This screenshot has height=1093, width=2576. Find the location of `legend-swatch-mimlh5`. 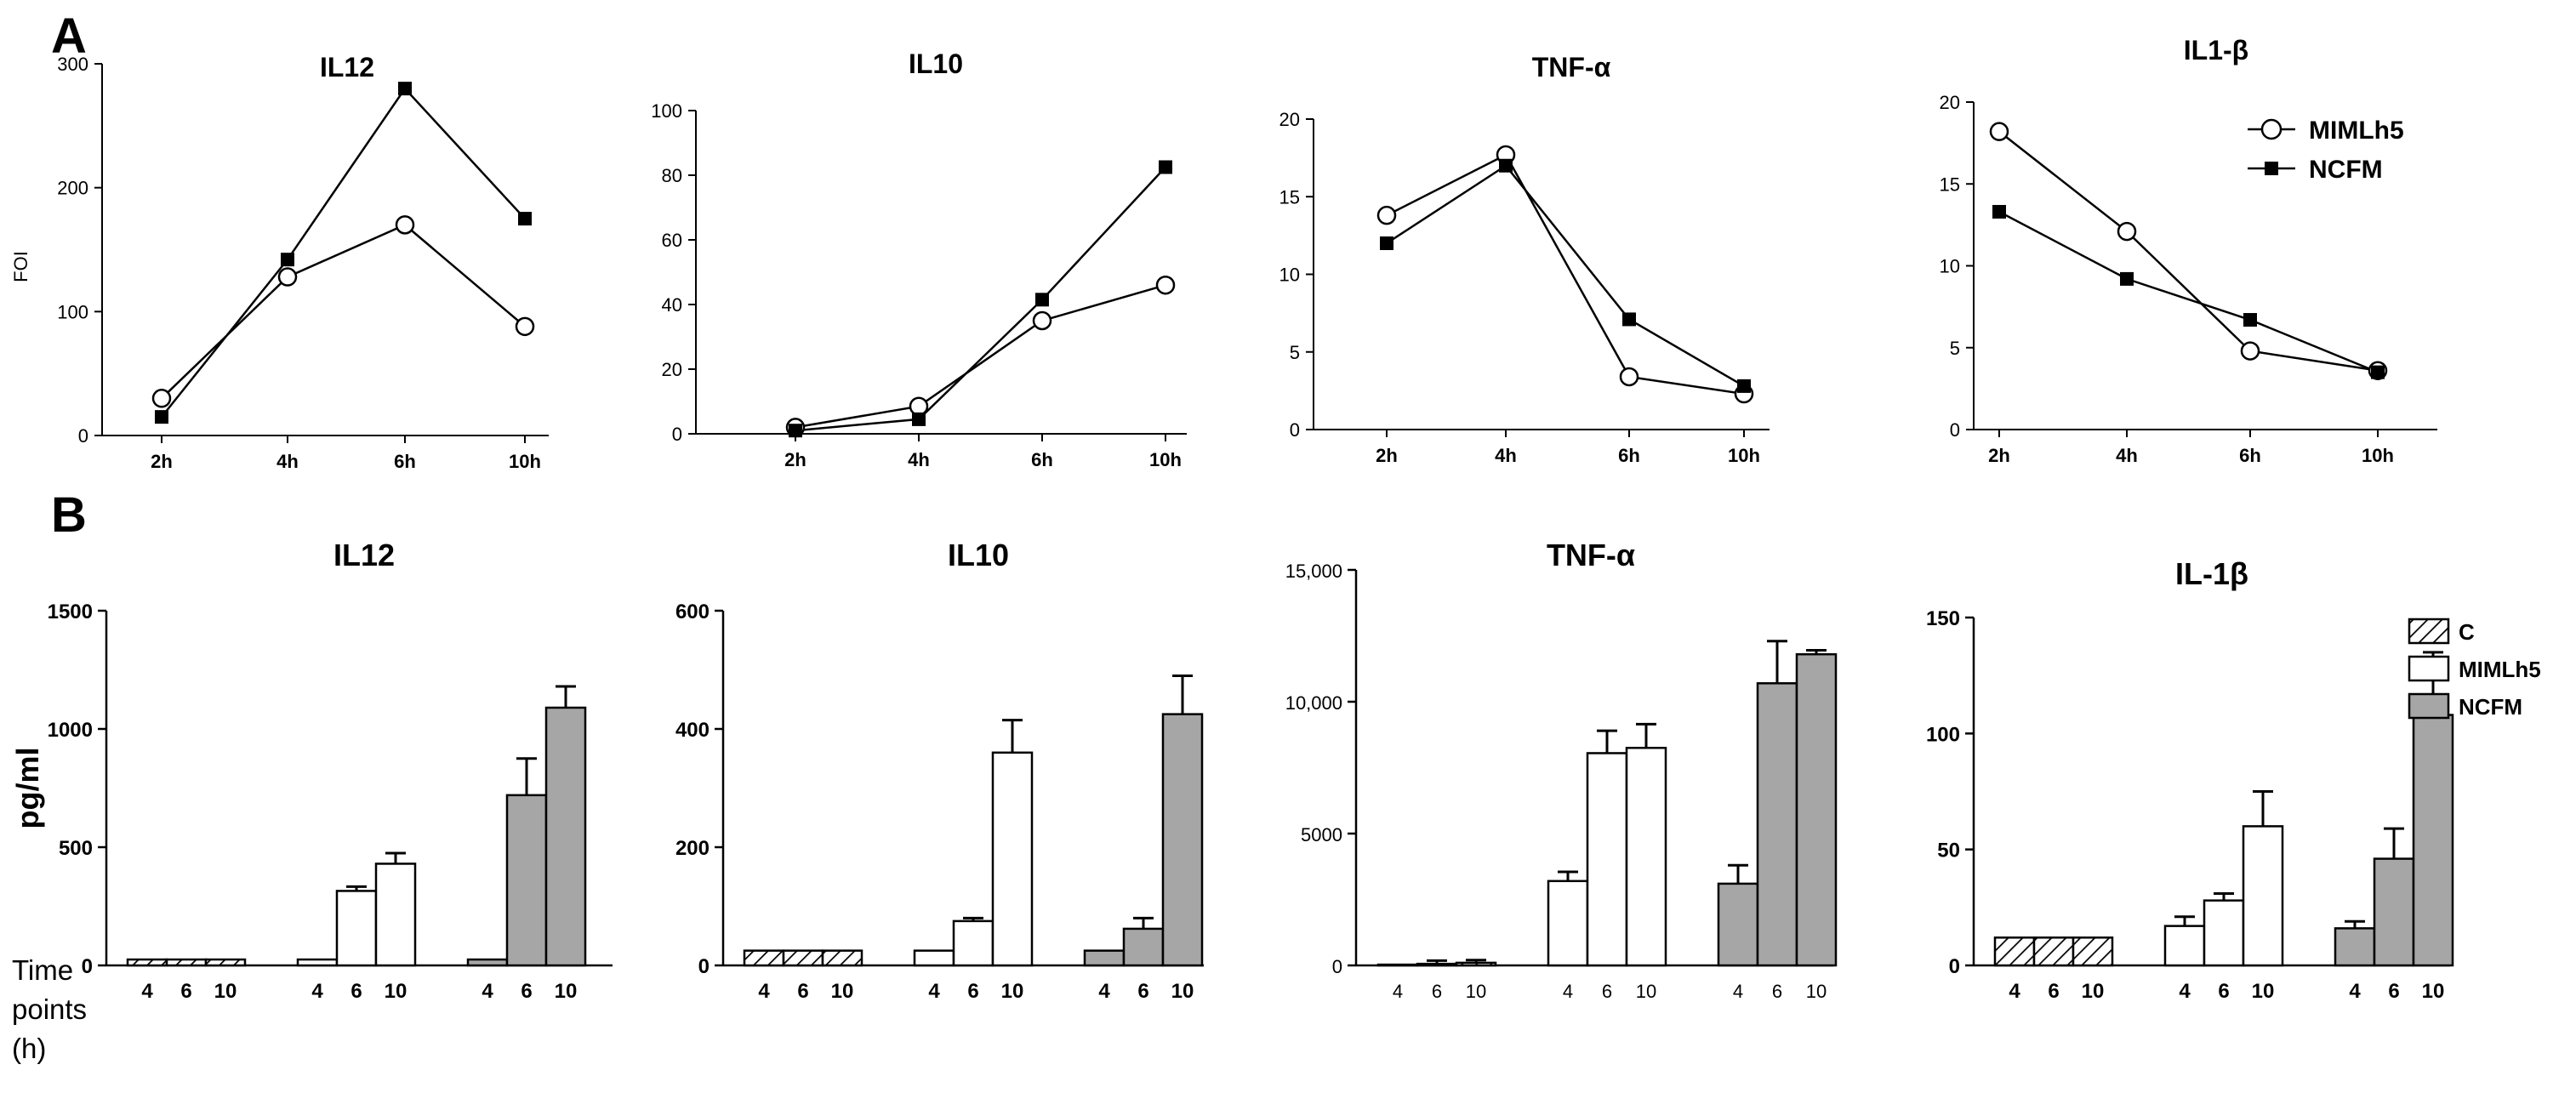

legend-swatch-mimlh5 is located at coordinates (2429, 668).